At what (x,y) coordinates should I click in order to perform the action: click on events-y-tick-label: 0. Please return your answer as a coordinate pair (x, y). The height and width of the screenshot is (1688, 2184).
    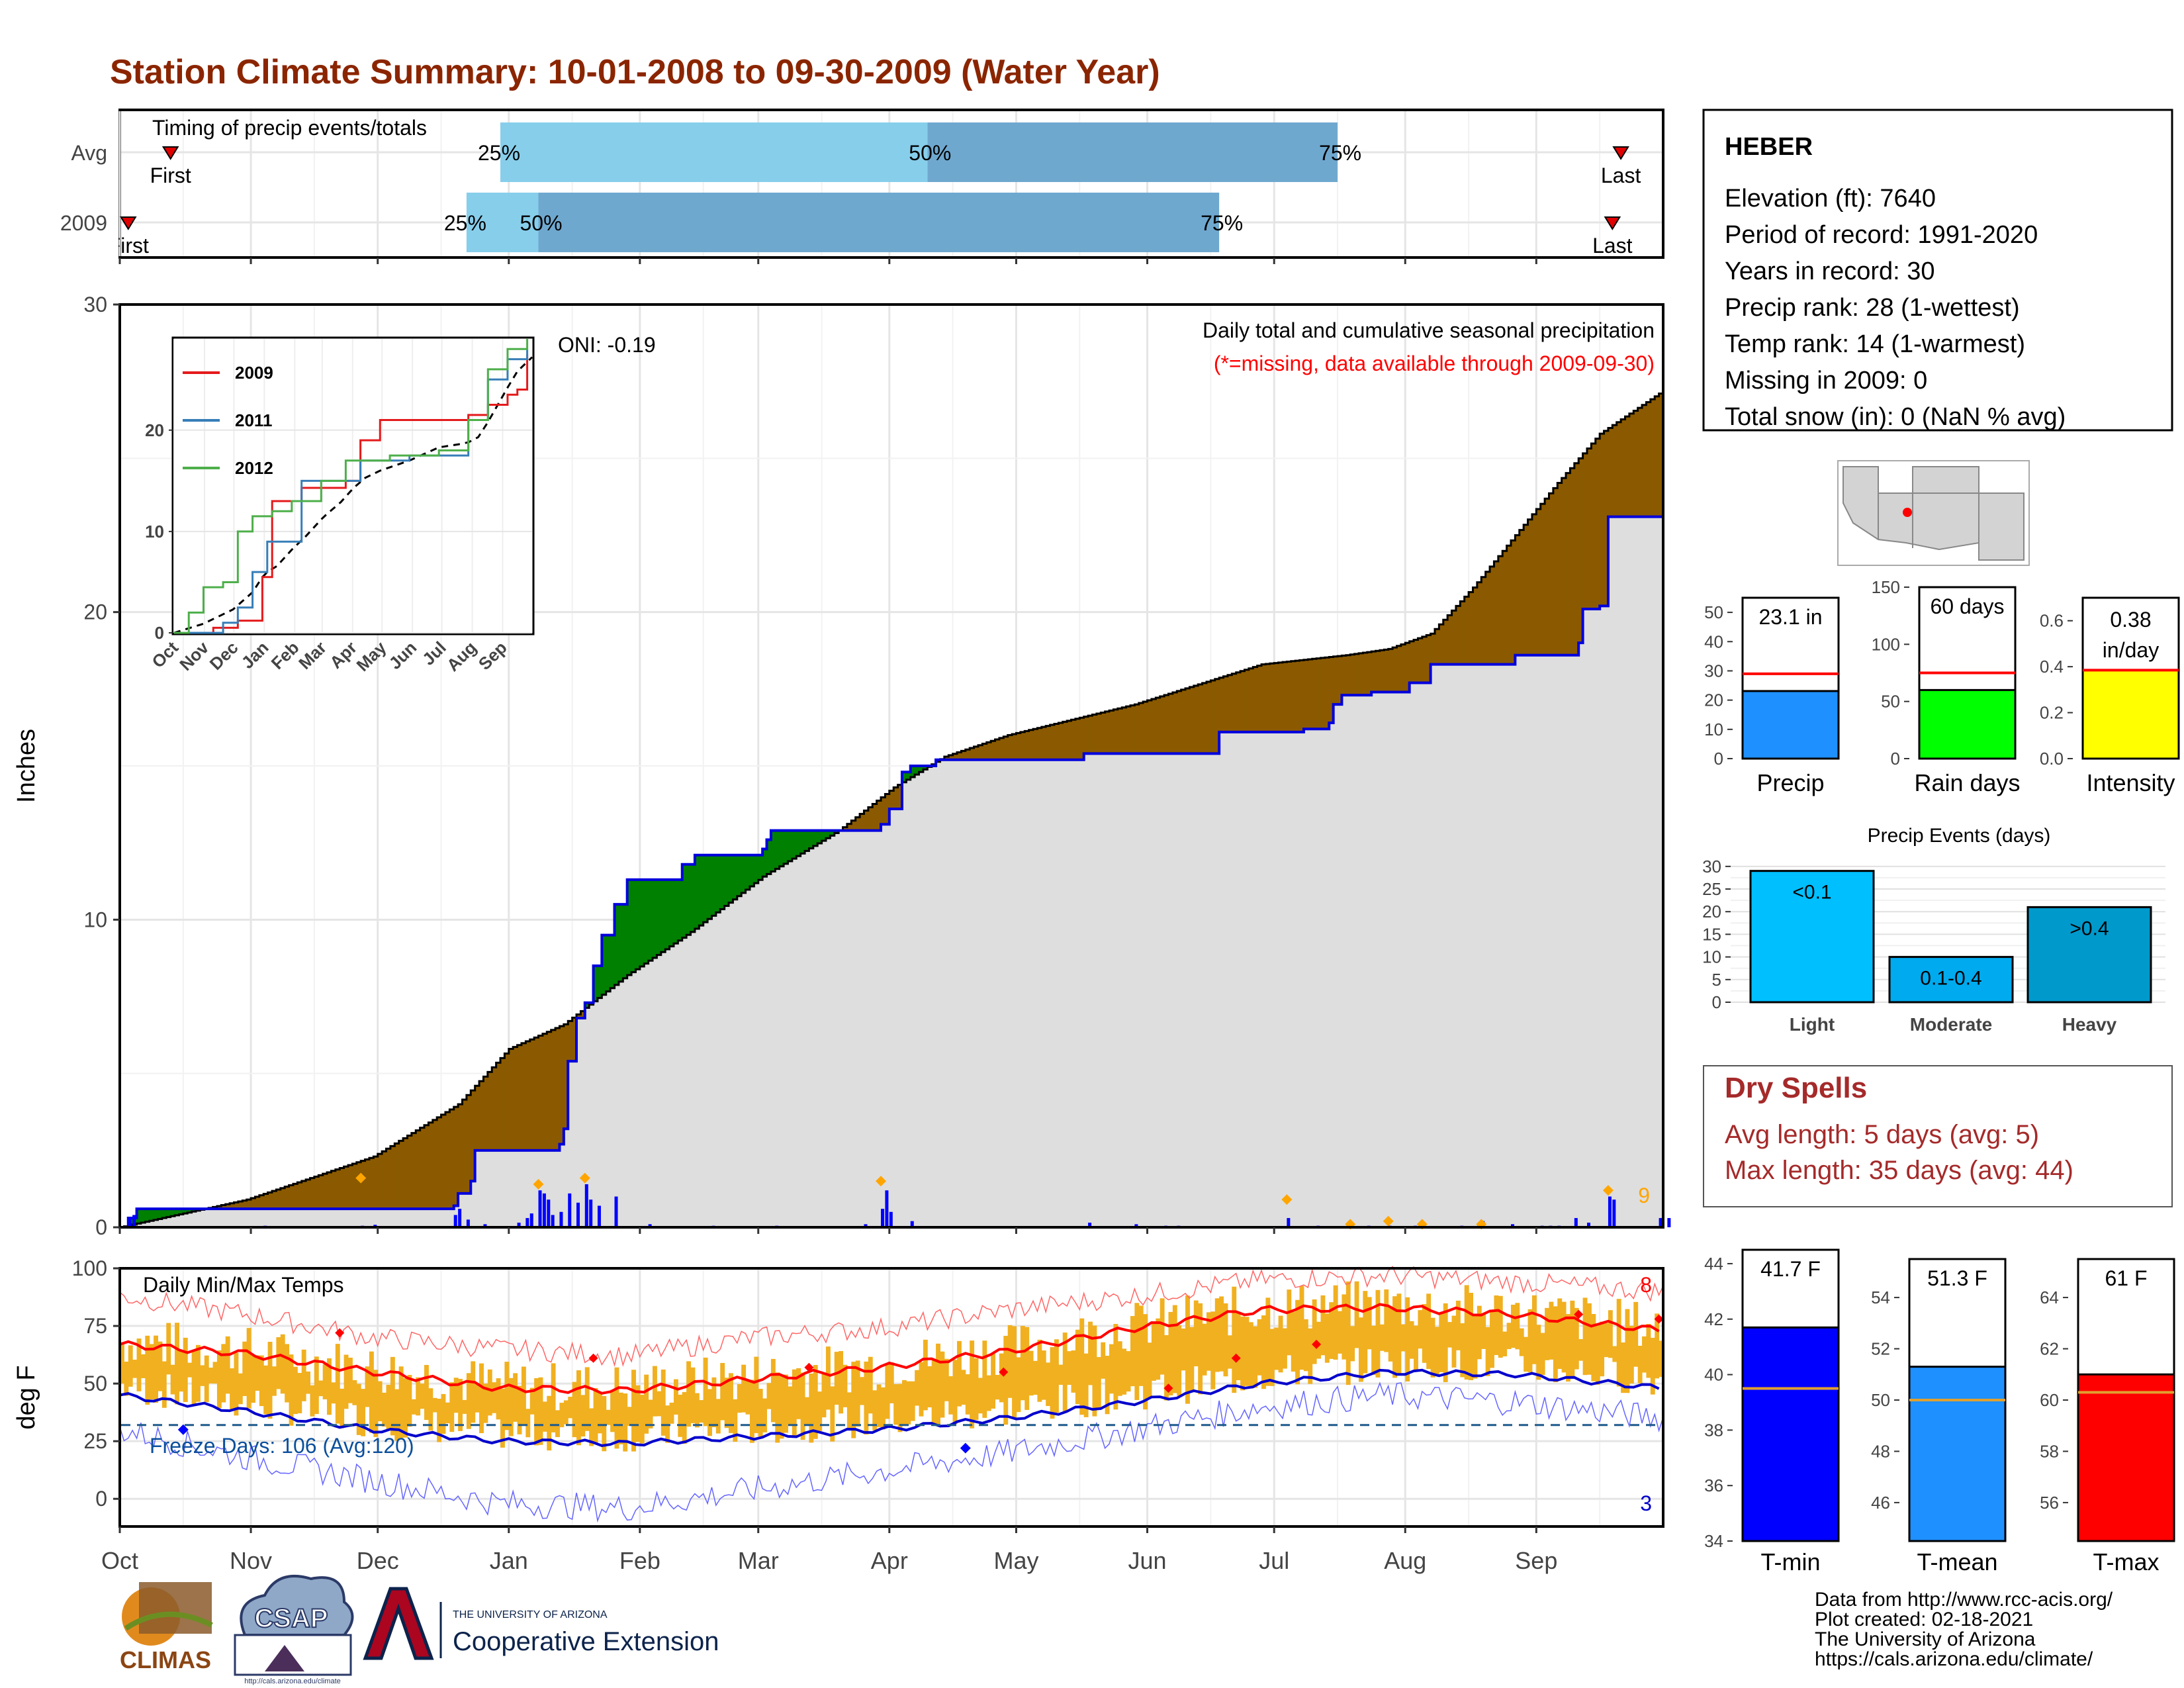
    Looking at the image, I should click on (1716, 1002).